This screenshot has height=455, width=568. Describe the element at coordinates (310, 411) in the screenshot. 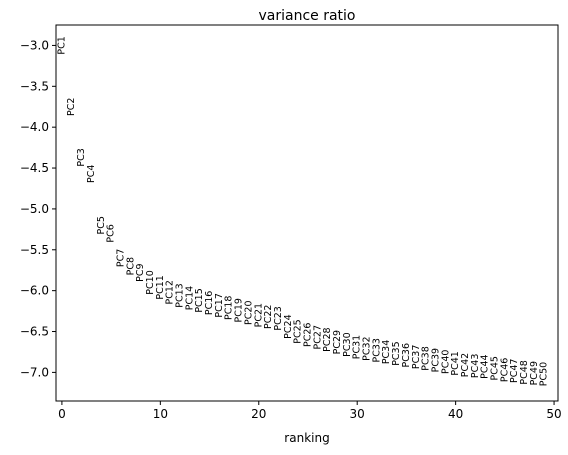

I see `x-axis: 0 10 20 30 40 50` at that location.